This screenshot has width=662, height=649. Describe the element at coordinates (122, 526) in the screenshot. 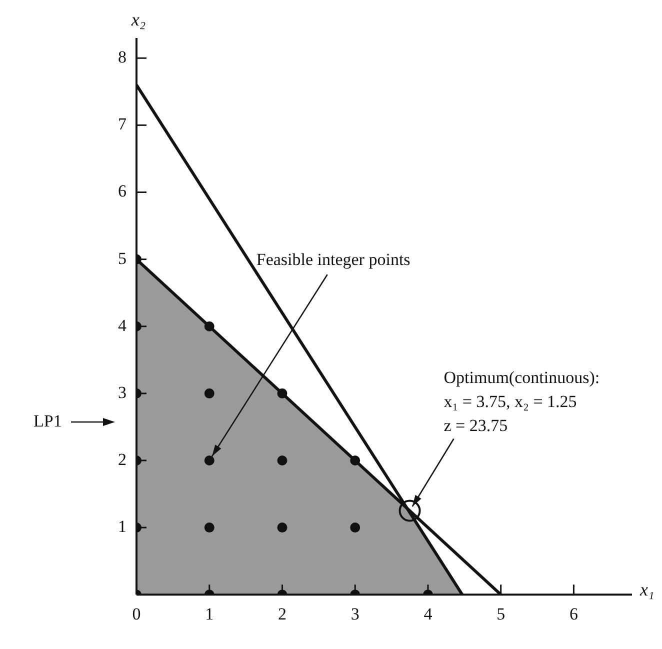

I see `y-tick-label: 1` at that location.